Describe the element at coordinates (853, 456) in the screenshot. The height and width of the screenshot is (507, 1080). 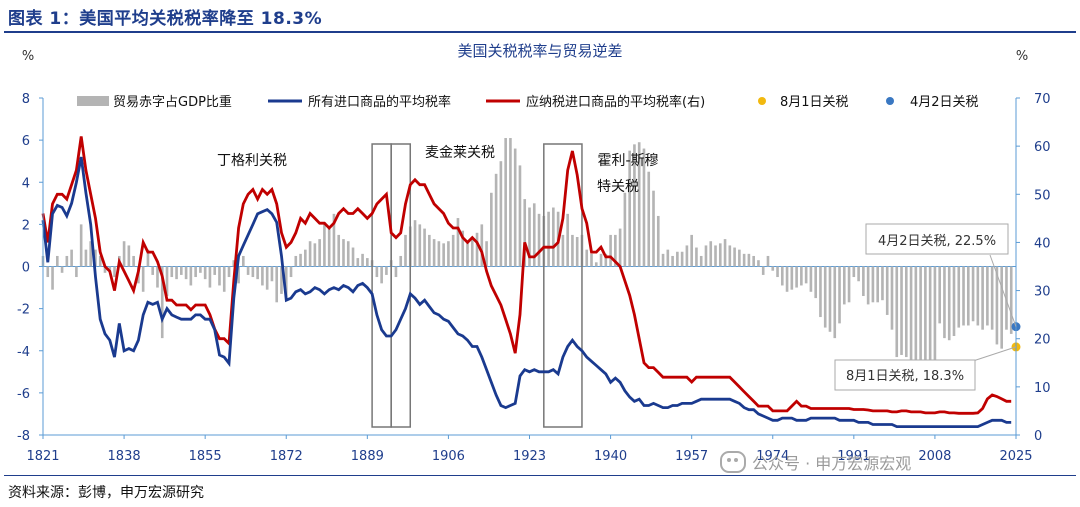
I see `x-tick-label: 1991` at that location.